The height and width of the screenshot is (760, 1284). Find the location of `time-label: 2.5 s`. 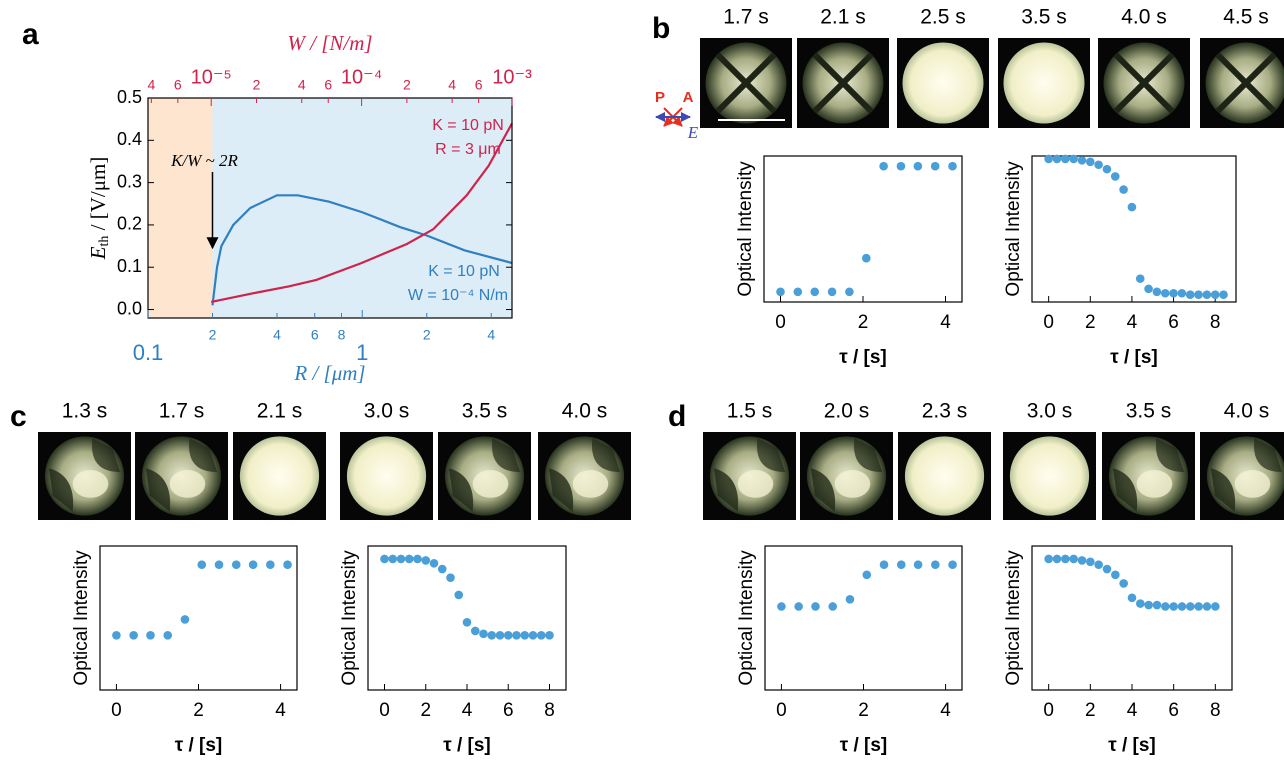

time-label: 2.5 s is located at coordinates (943, 17).